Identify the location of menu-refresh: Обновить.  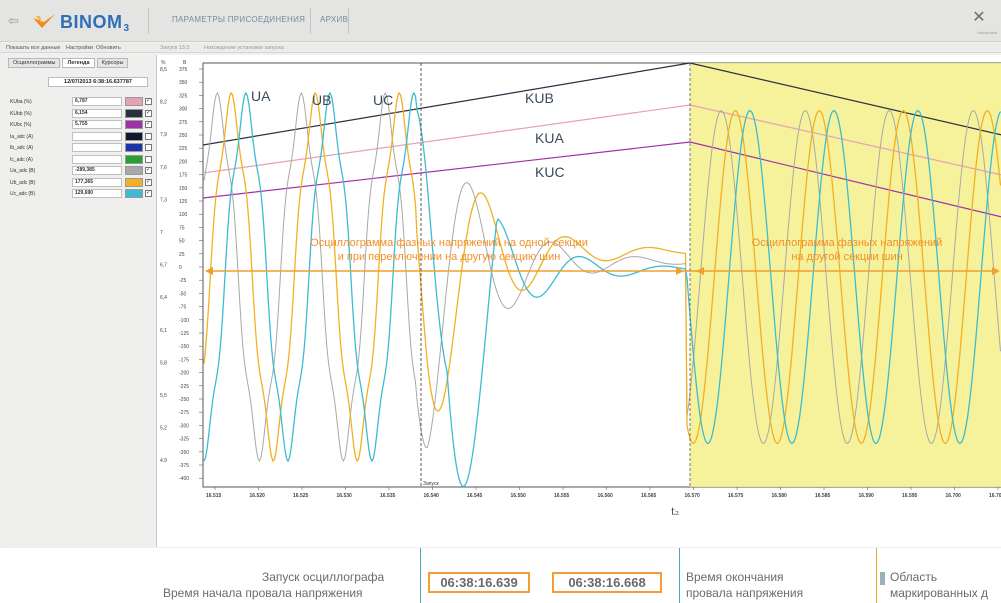
(108, 48).